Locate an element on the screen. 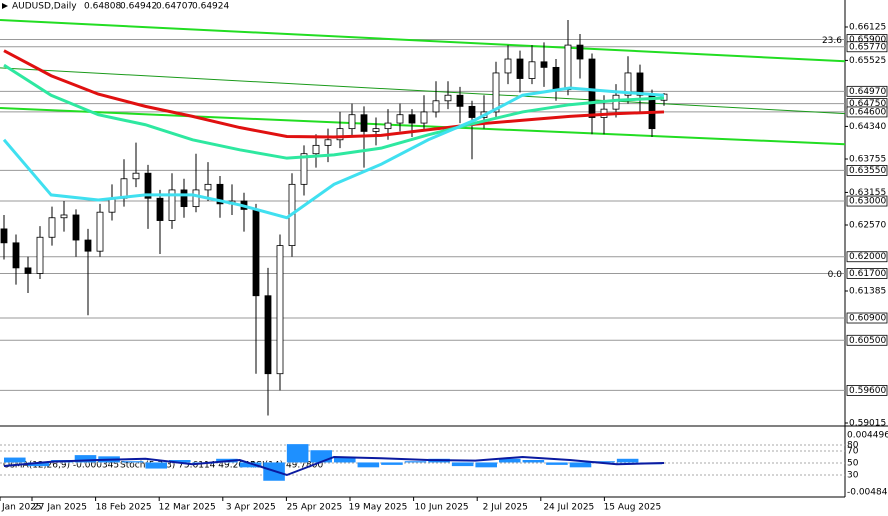  price-tick-label: 0.59600 is located at coordinates (867, 391).